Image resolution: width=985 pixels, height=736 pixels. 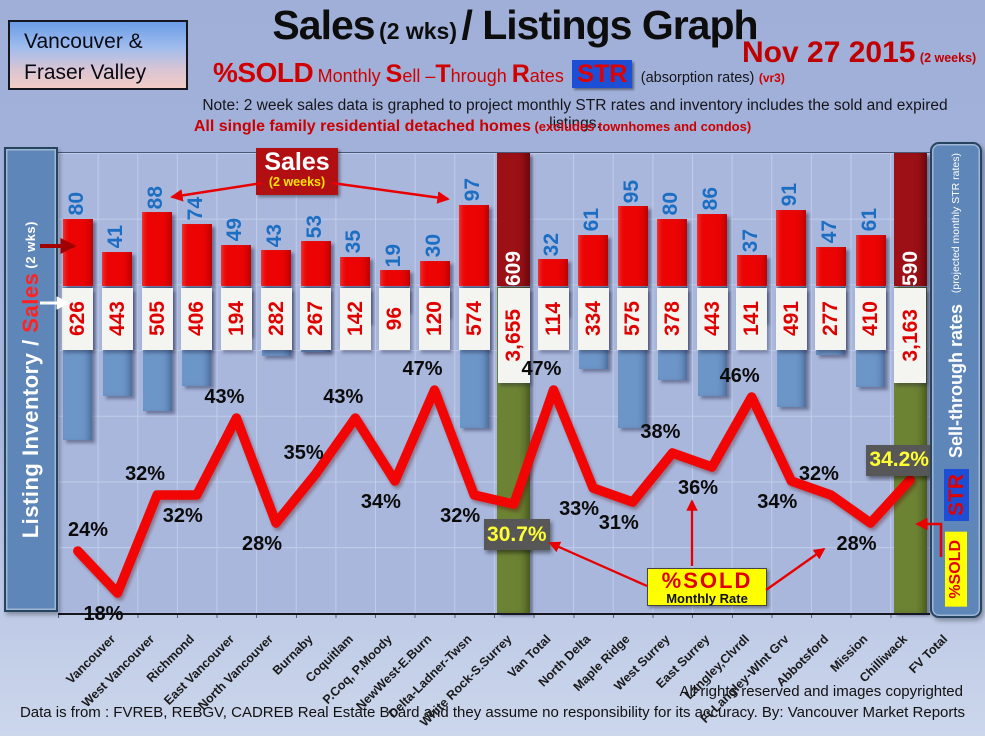 What do you see at coordinates (103, 614) in the screenshot?
I see `pct-label: 18%` at bounding box center [103, 614].